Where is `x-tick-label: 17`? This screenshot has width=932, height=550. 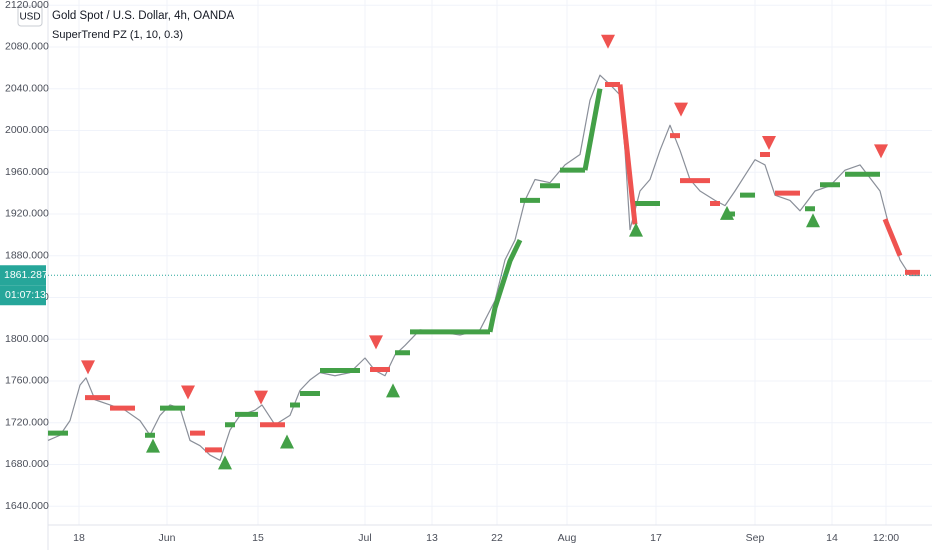 x-tick-label: 17 is located at coordinates (656, 538).